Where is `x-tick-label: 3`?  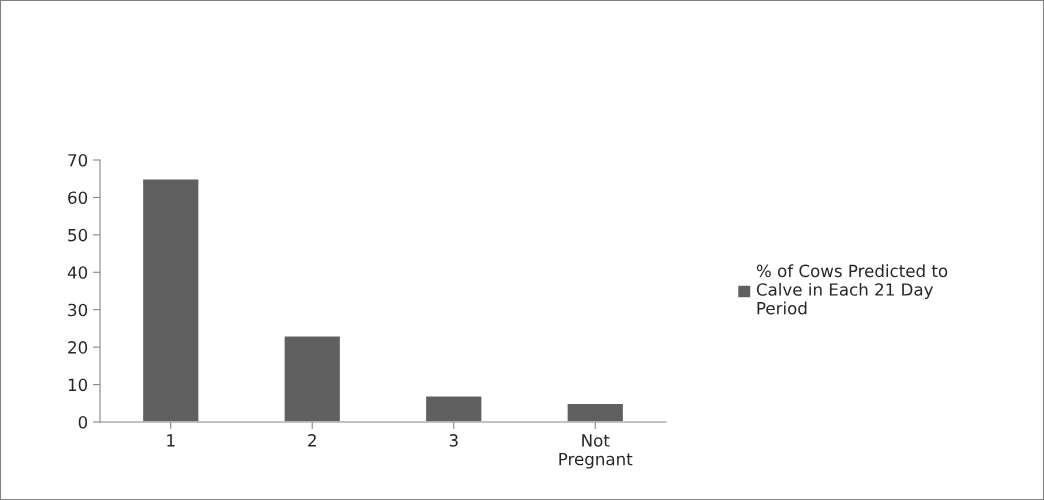 x-tick-label: 3 is located at coordinates (453, 440).